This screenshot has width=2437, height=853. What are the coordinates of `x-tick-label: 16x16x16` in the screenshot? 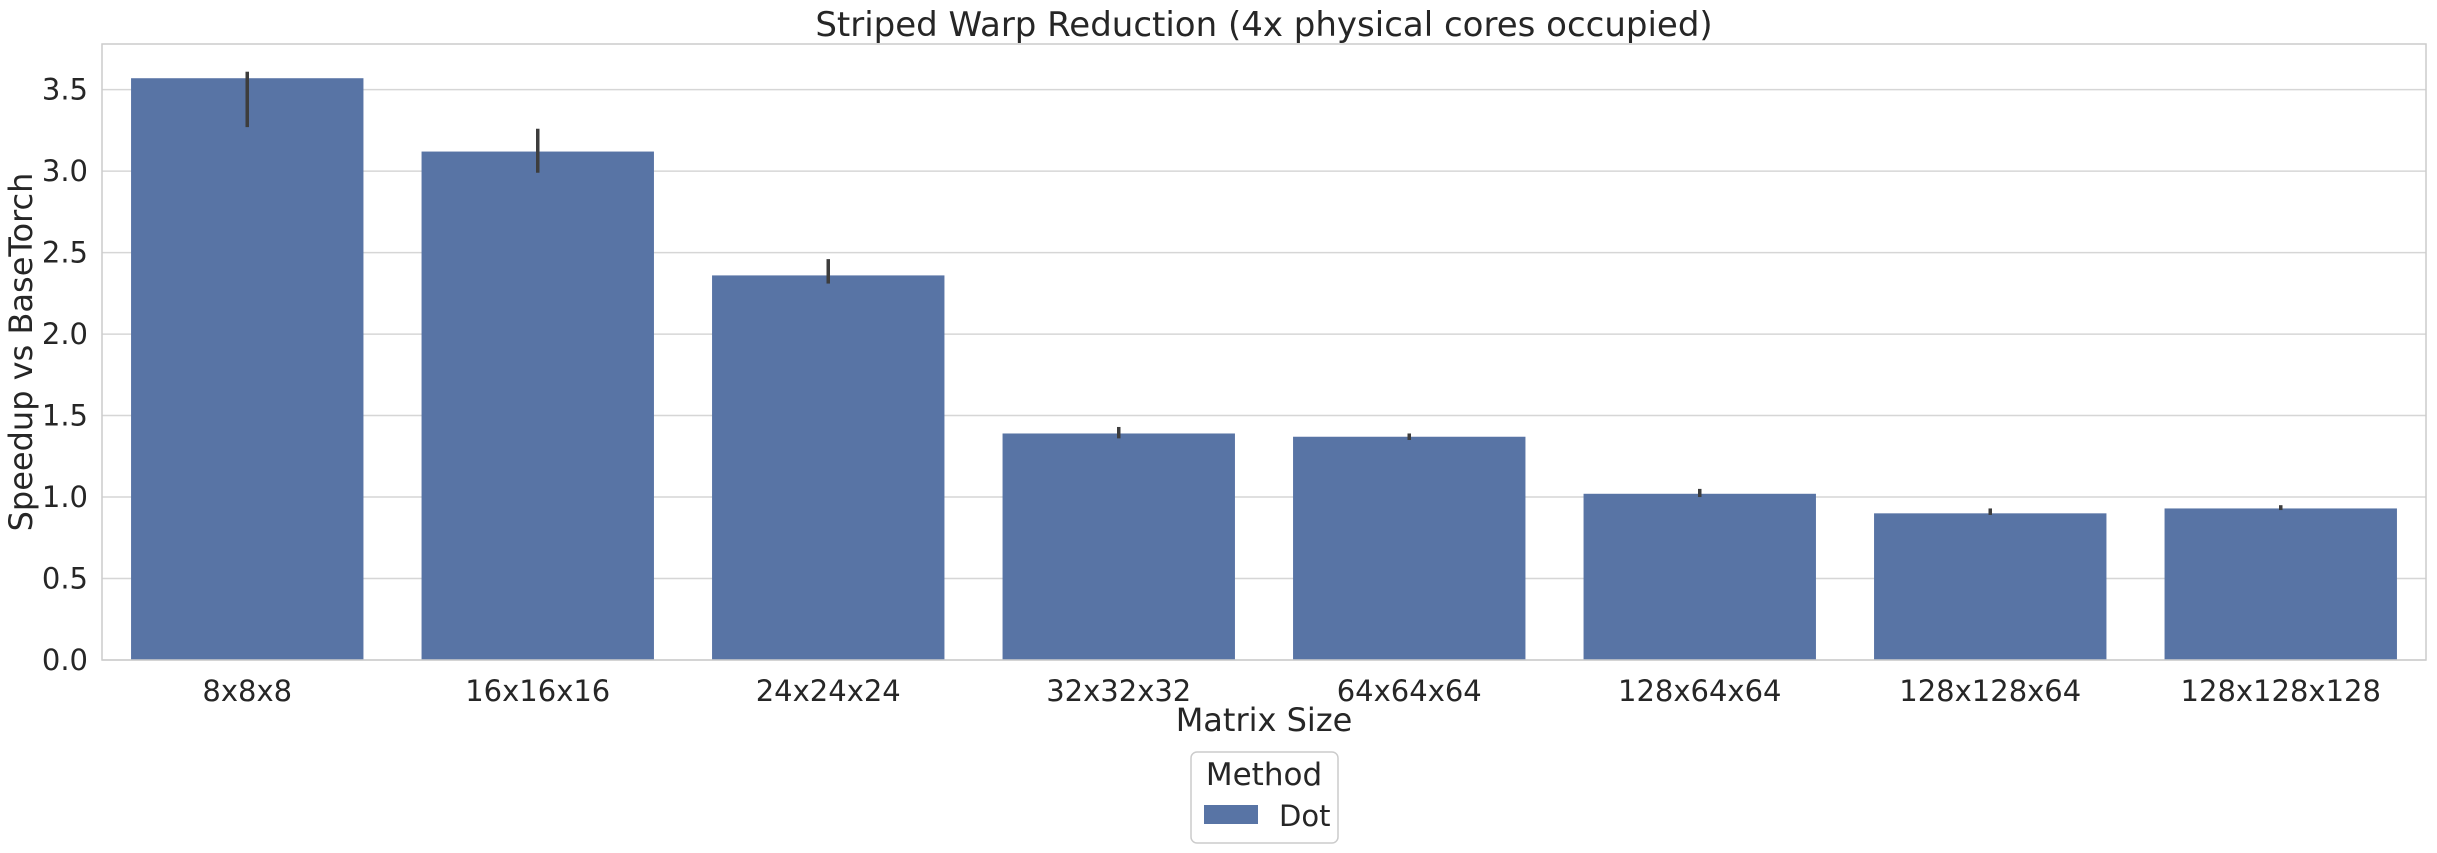 It's located at (537, 691).